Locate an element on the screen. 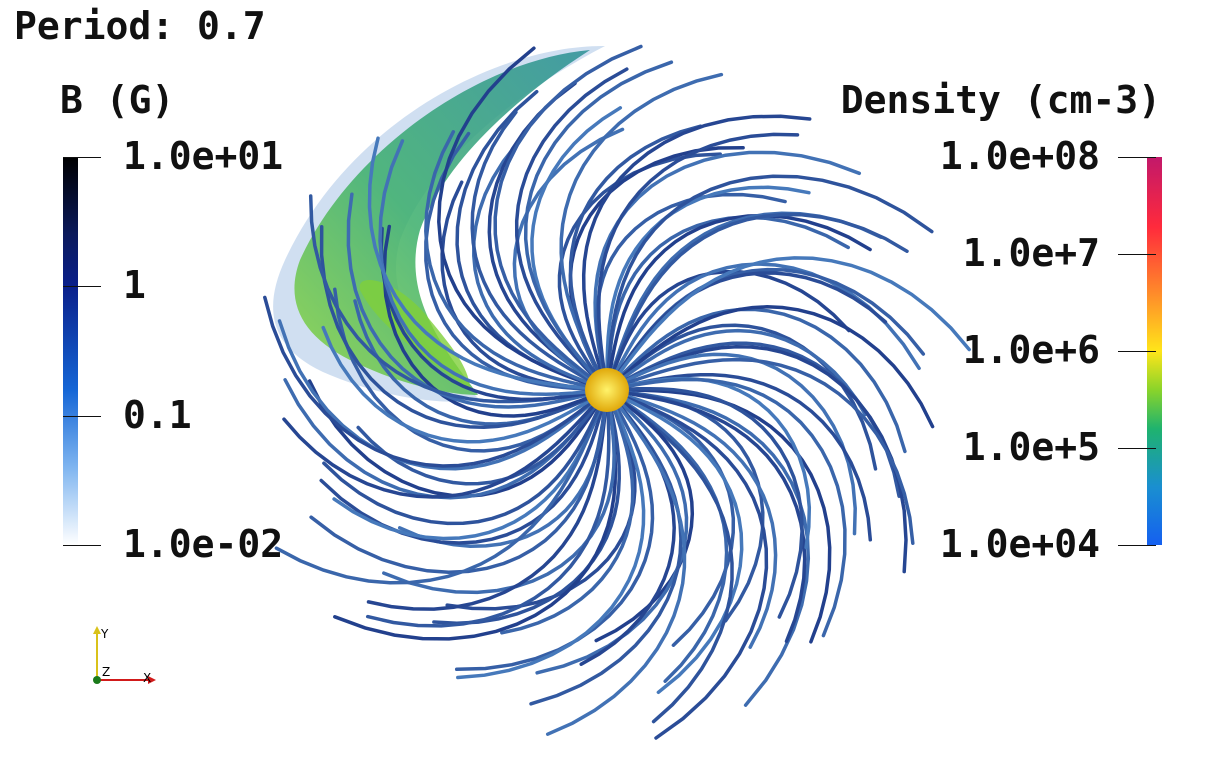 Image resolution: width=1205 pixels, height=779 pixels. density-tick-label: 1.0e+08 is located at coordinates (1019, 156).